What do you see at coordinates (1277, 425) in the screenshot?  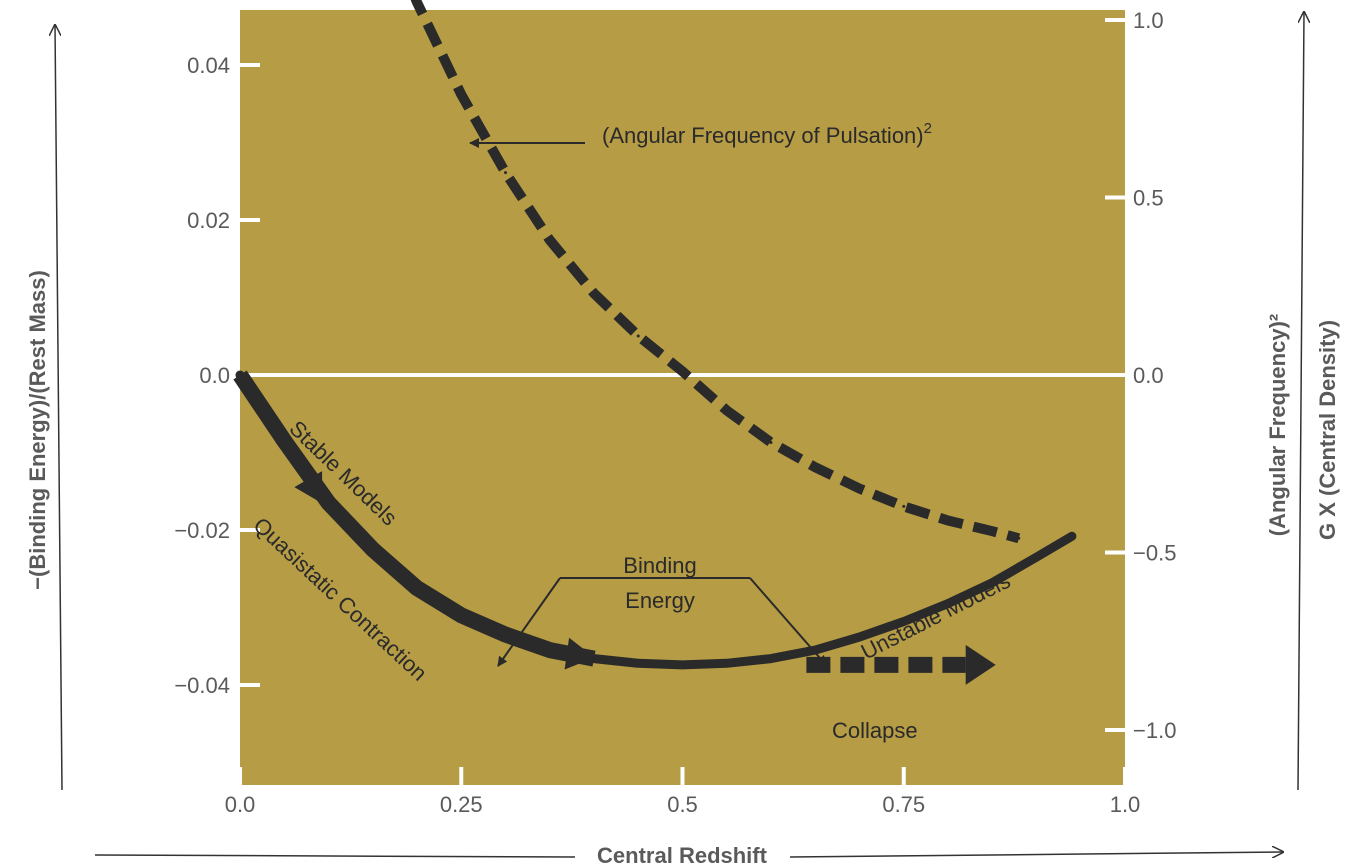 I see `y-right-axis-title-1: (Angular Frequency)²` at bounding box center [1277, 425].